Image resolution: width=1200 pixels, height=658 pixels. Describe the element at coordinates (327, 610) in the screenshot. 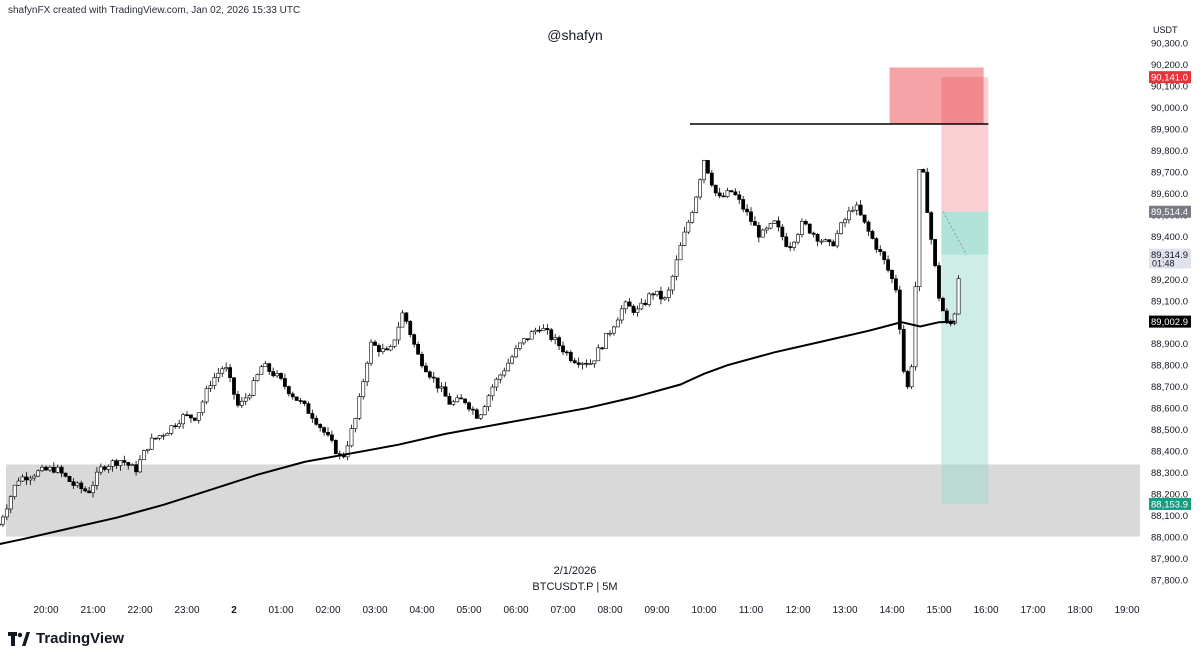

I see `x-tick-label: 02:00` at that location.